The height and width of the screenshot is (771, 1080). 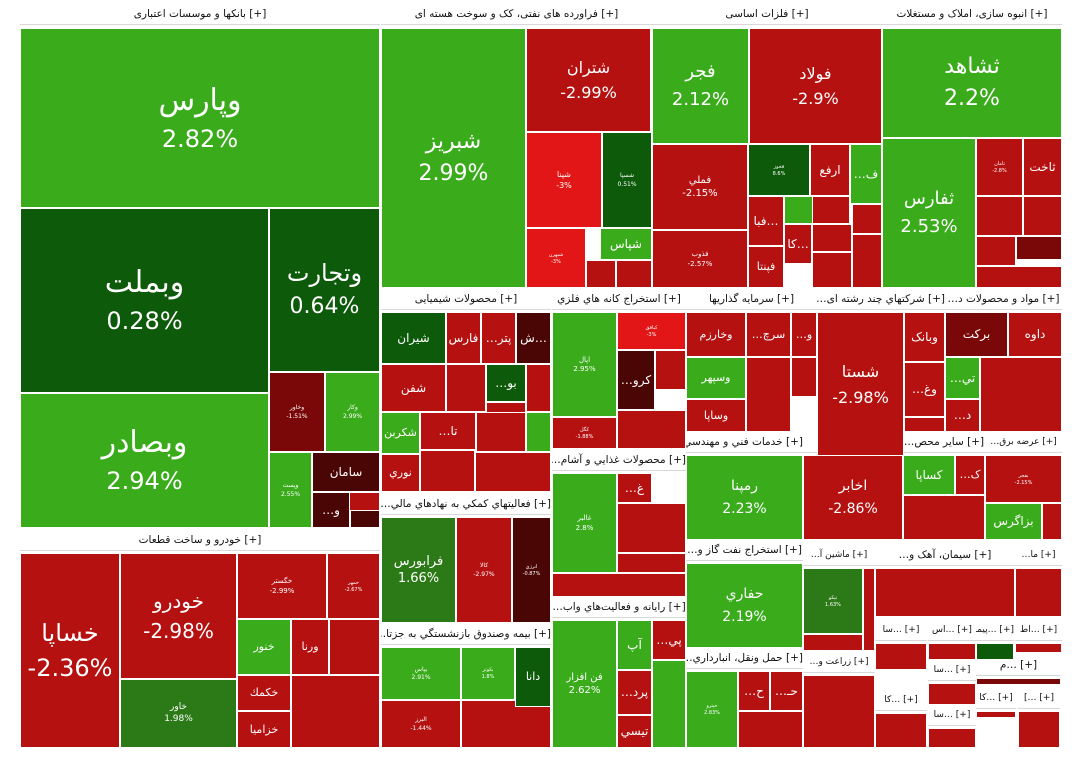 What do you see at coordinates (178, 616) in the screenshot?
I see `stock-tile: خودرو -2.98%` at bounding box center [178, 616].